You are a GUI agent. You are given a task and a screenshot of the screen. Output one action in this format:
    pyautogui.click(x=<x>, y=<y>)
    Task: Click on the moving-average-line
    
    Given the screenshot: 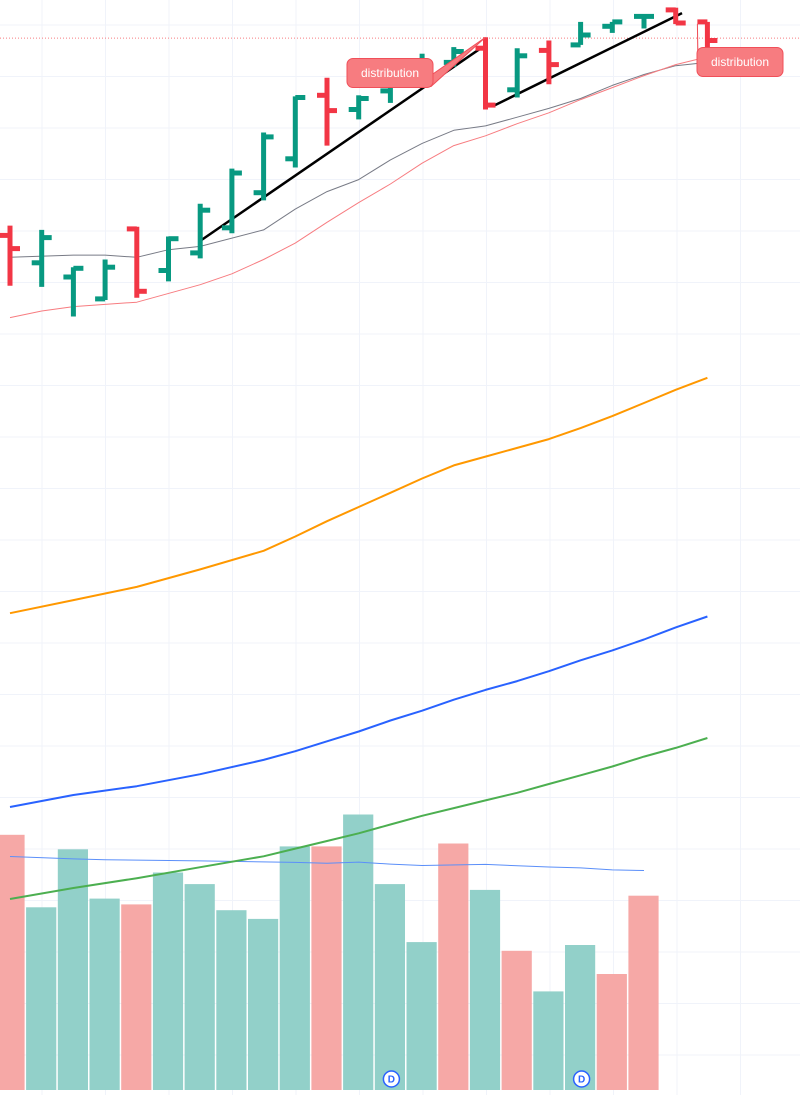 What is the action you would take?
    pyautogui.click(x=358, y=818)
    